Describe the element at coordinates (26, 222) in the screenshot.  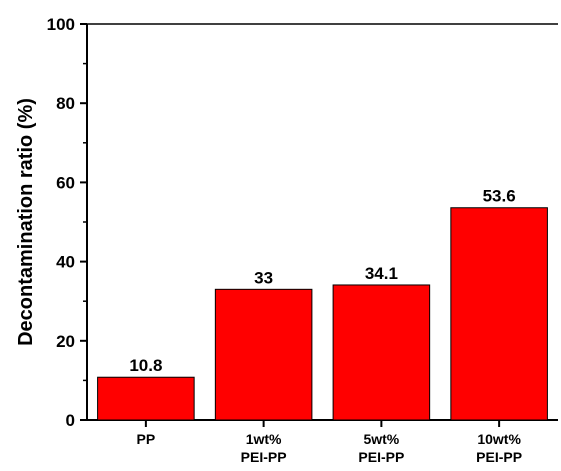
I see `y-axis-title: Decontamination ratio (%)` at that location.